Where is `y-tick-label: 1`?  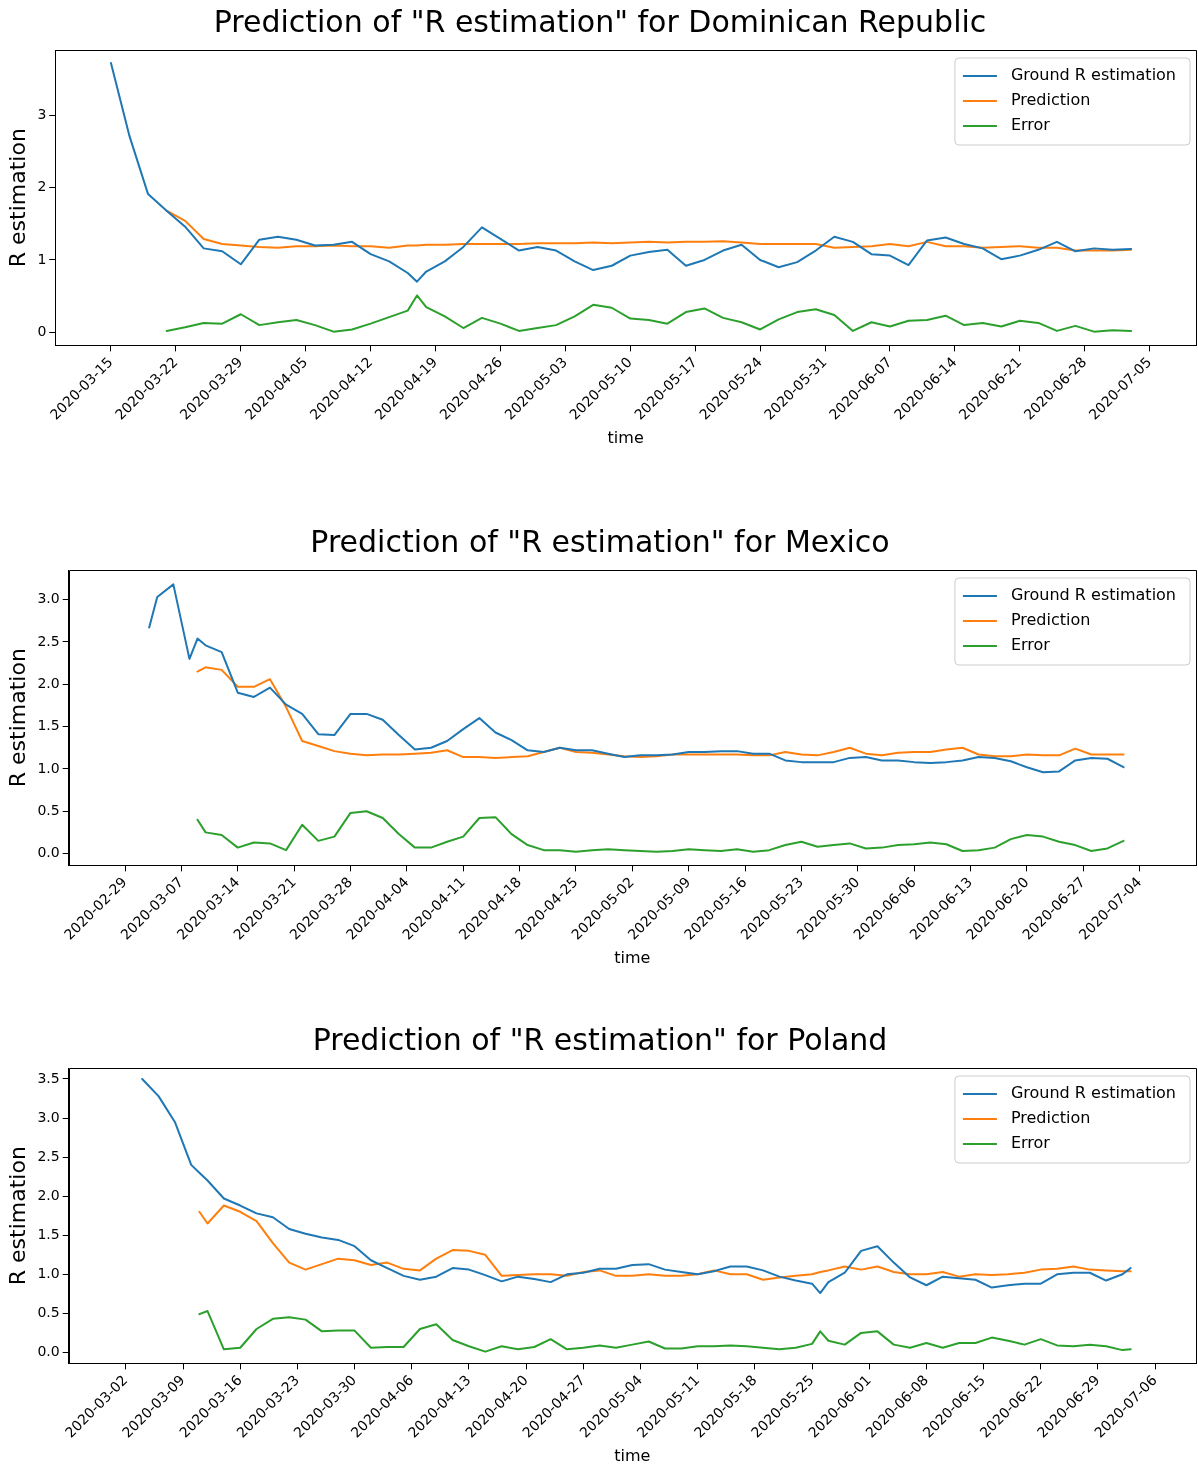
y-tick-label: 1 is located at coordinates (42, 258).